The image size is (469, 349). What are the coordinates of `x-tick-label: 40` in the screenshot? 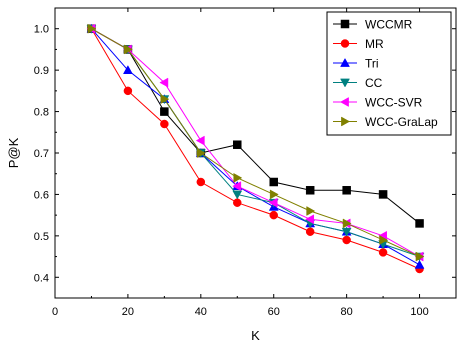 It's located at (201, 312).